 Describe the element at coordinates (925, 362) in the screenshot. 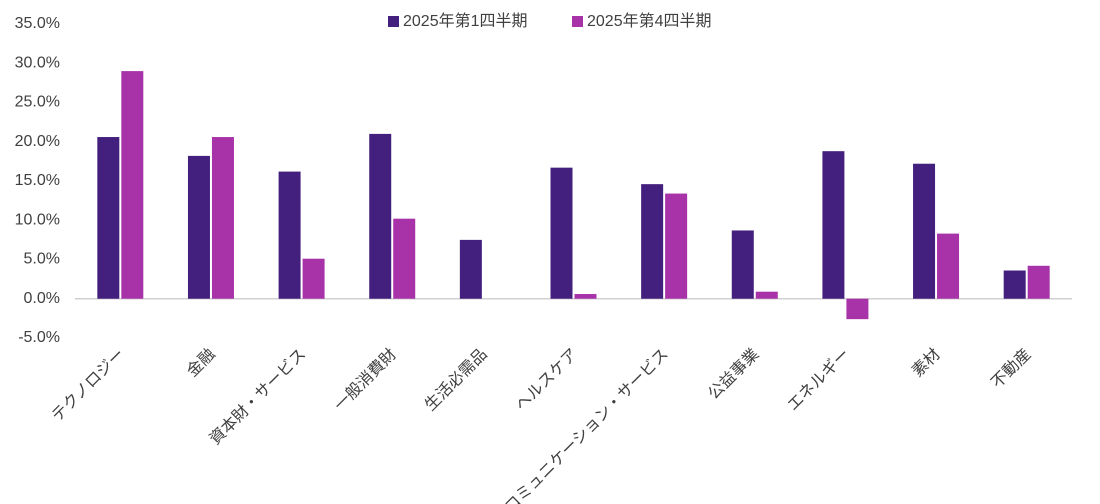

I see `x-tick-label: 素材` at that location.